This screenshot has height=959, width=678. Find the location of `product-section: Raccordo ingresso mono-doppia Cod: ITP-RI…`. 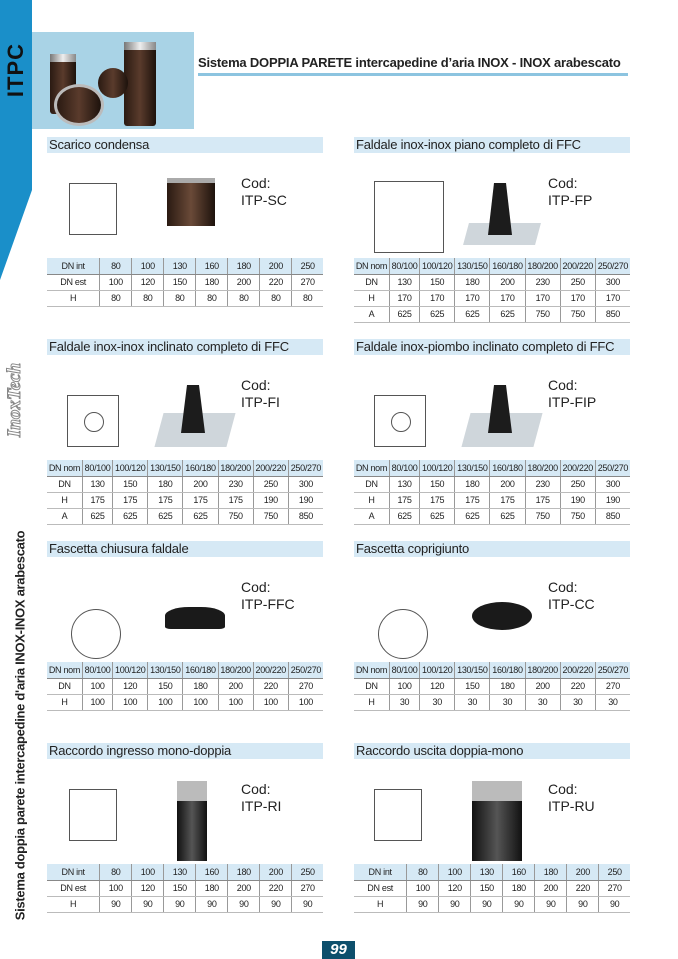

product-section: Raccordo ingresso mono-doppia Cod: ITP-RI… is located at coordinates (185, 828).